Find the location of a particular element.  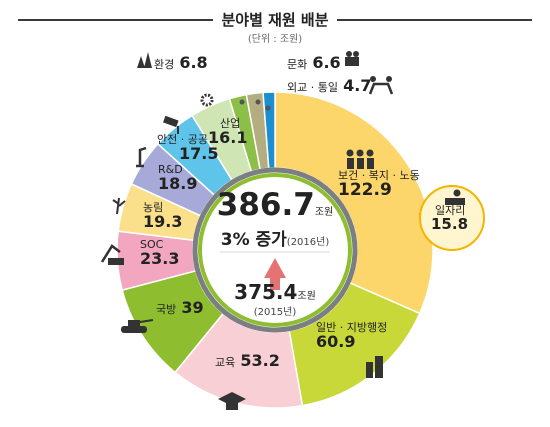

increase-text: 3% 증가(2016년) is located at coordinates (275, 237).